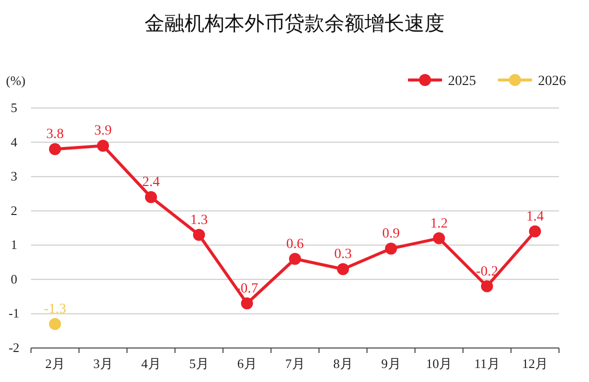  Describe the element at coordinates (535, 216) in the screenshot. I see `data-label: 1.4` at that location.